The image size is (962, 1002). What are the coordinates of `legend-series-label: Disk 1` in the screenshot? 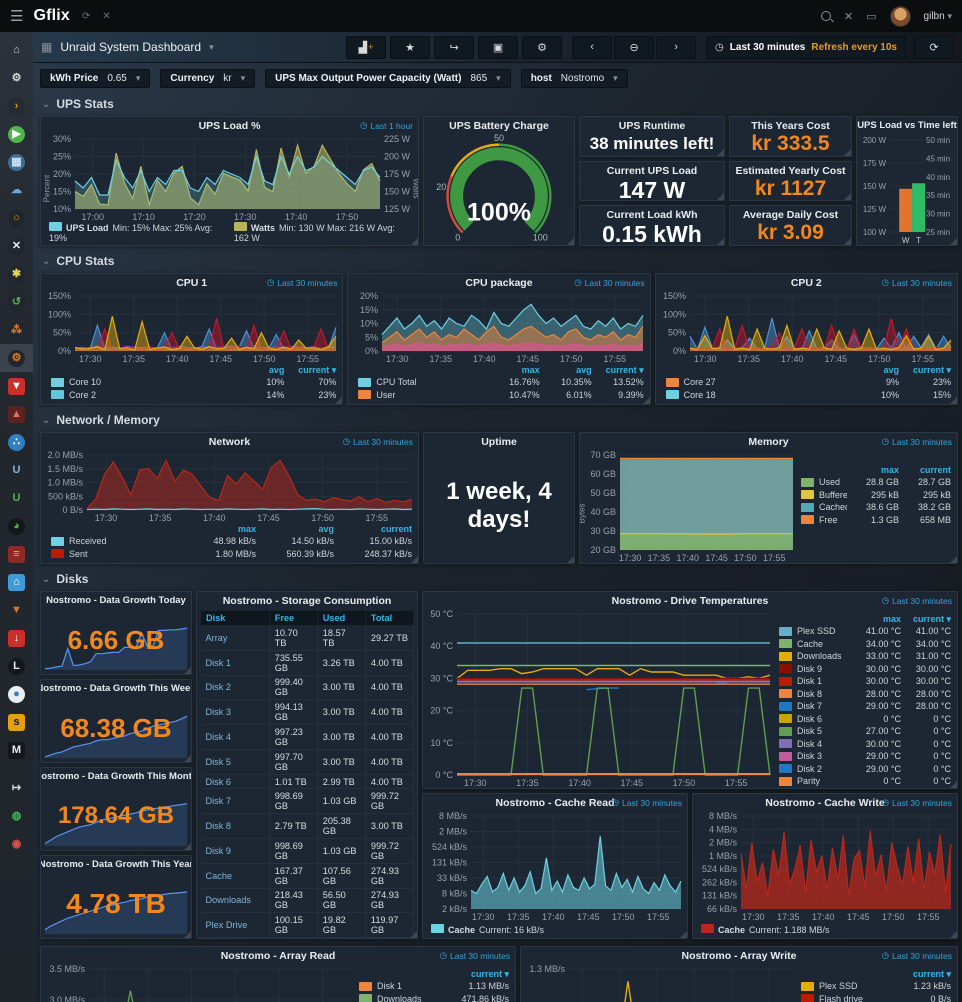 It's located at (810, 681).